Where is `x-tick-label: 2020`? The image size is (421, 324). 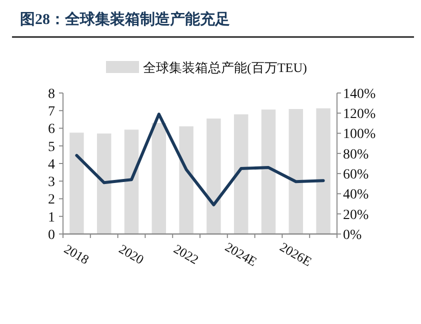 x-tick-label: 2020 is located at coordinates (131, 254).